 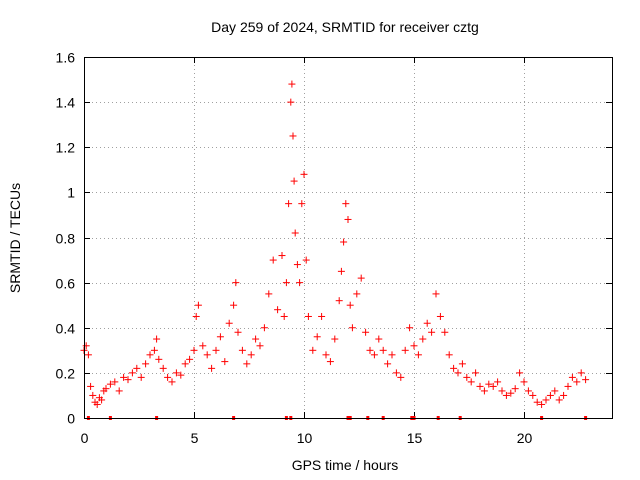 What do you see at coordinates (66, 103) in the screenshot?
I see `y-tick-label: 1.4` at bounding box center [66, 103].